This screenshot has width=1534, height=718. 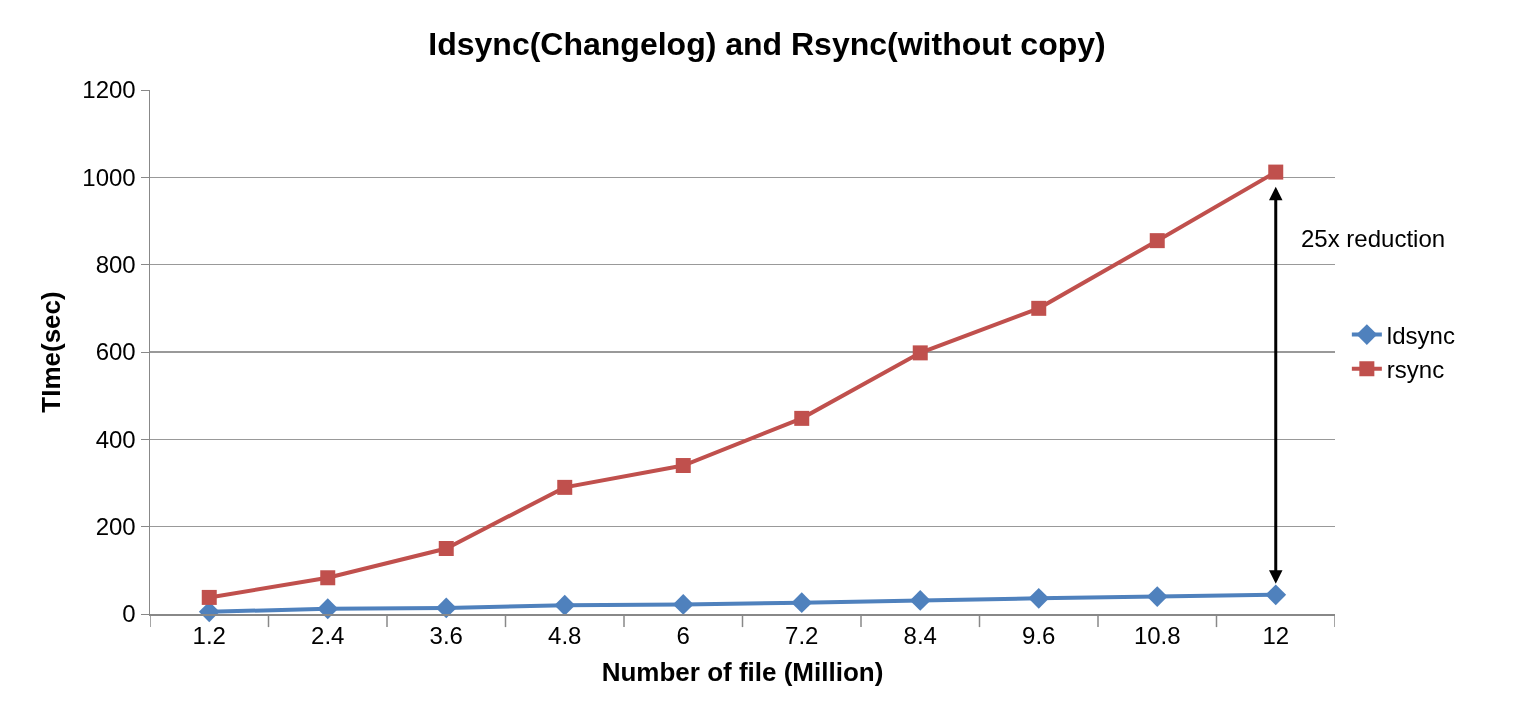 I want to click on x-tick-label: 7.2, so click(x=802, y=636).